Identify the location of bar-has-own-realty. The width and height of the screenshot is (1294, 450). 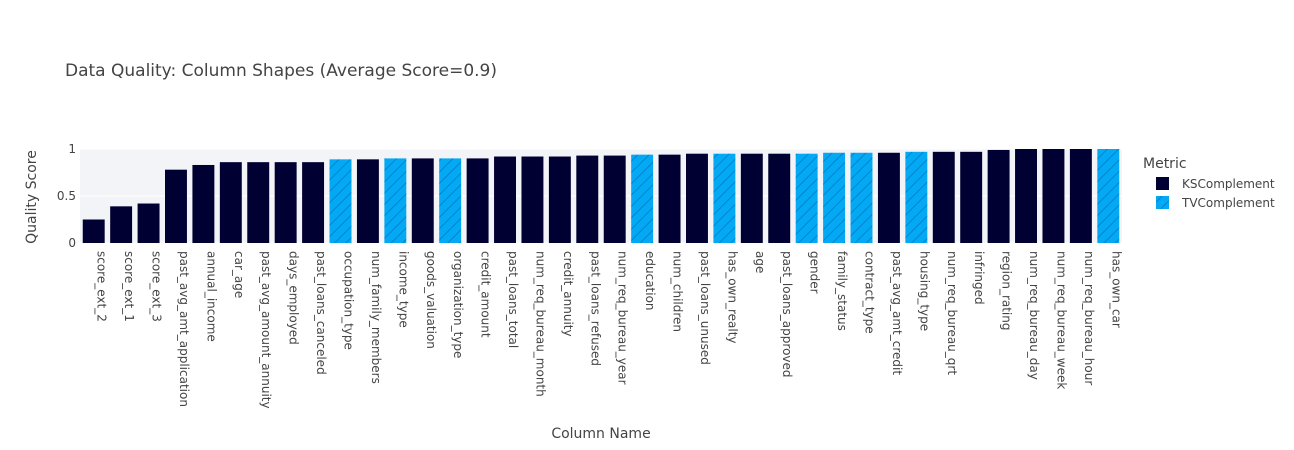
(724, 198).